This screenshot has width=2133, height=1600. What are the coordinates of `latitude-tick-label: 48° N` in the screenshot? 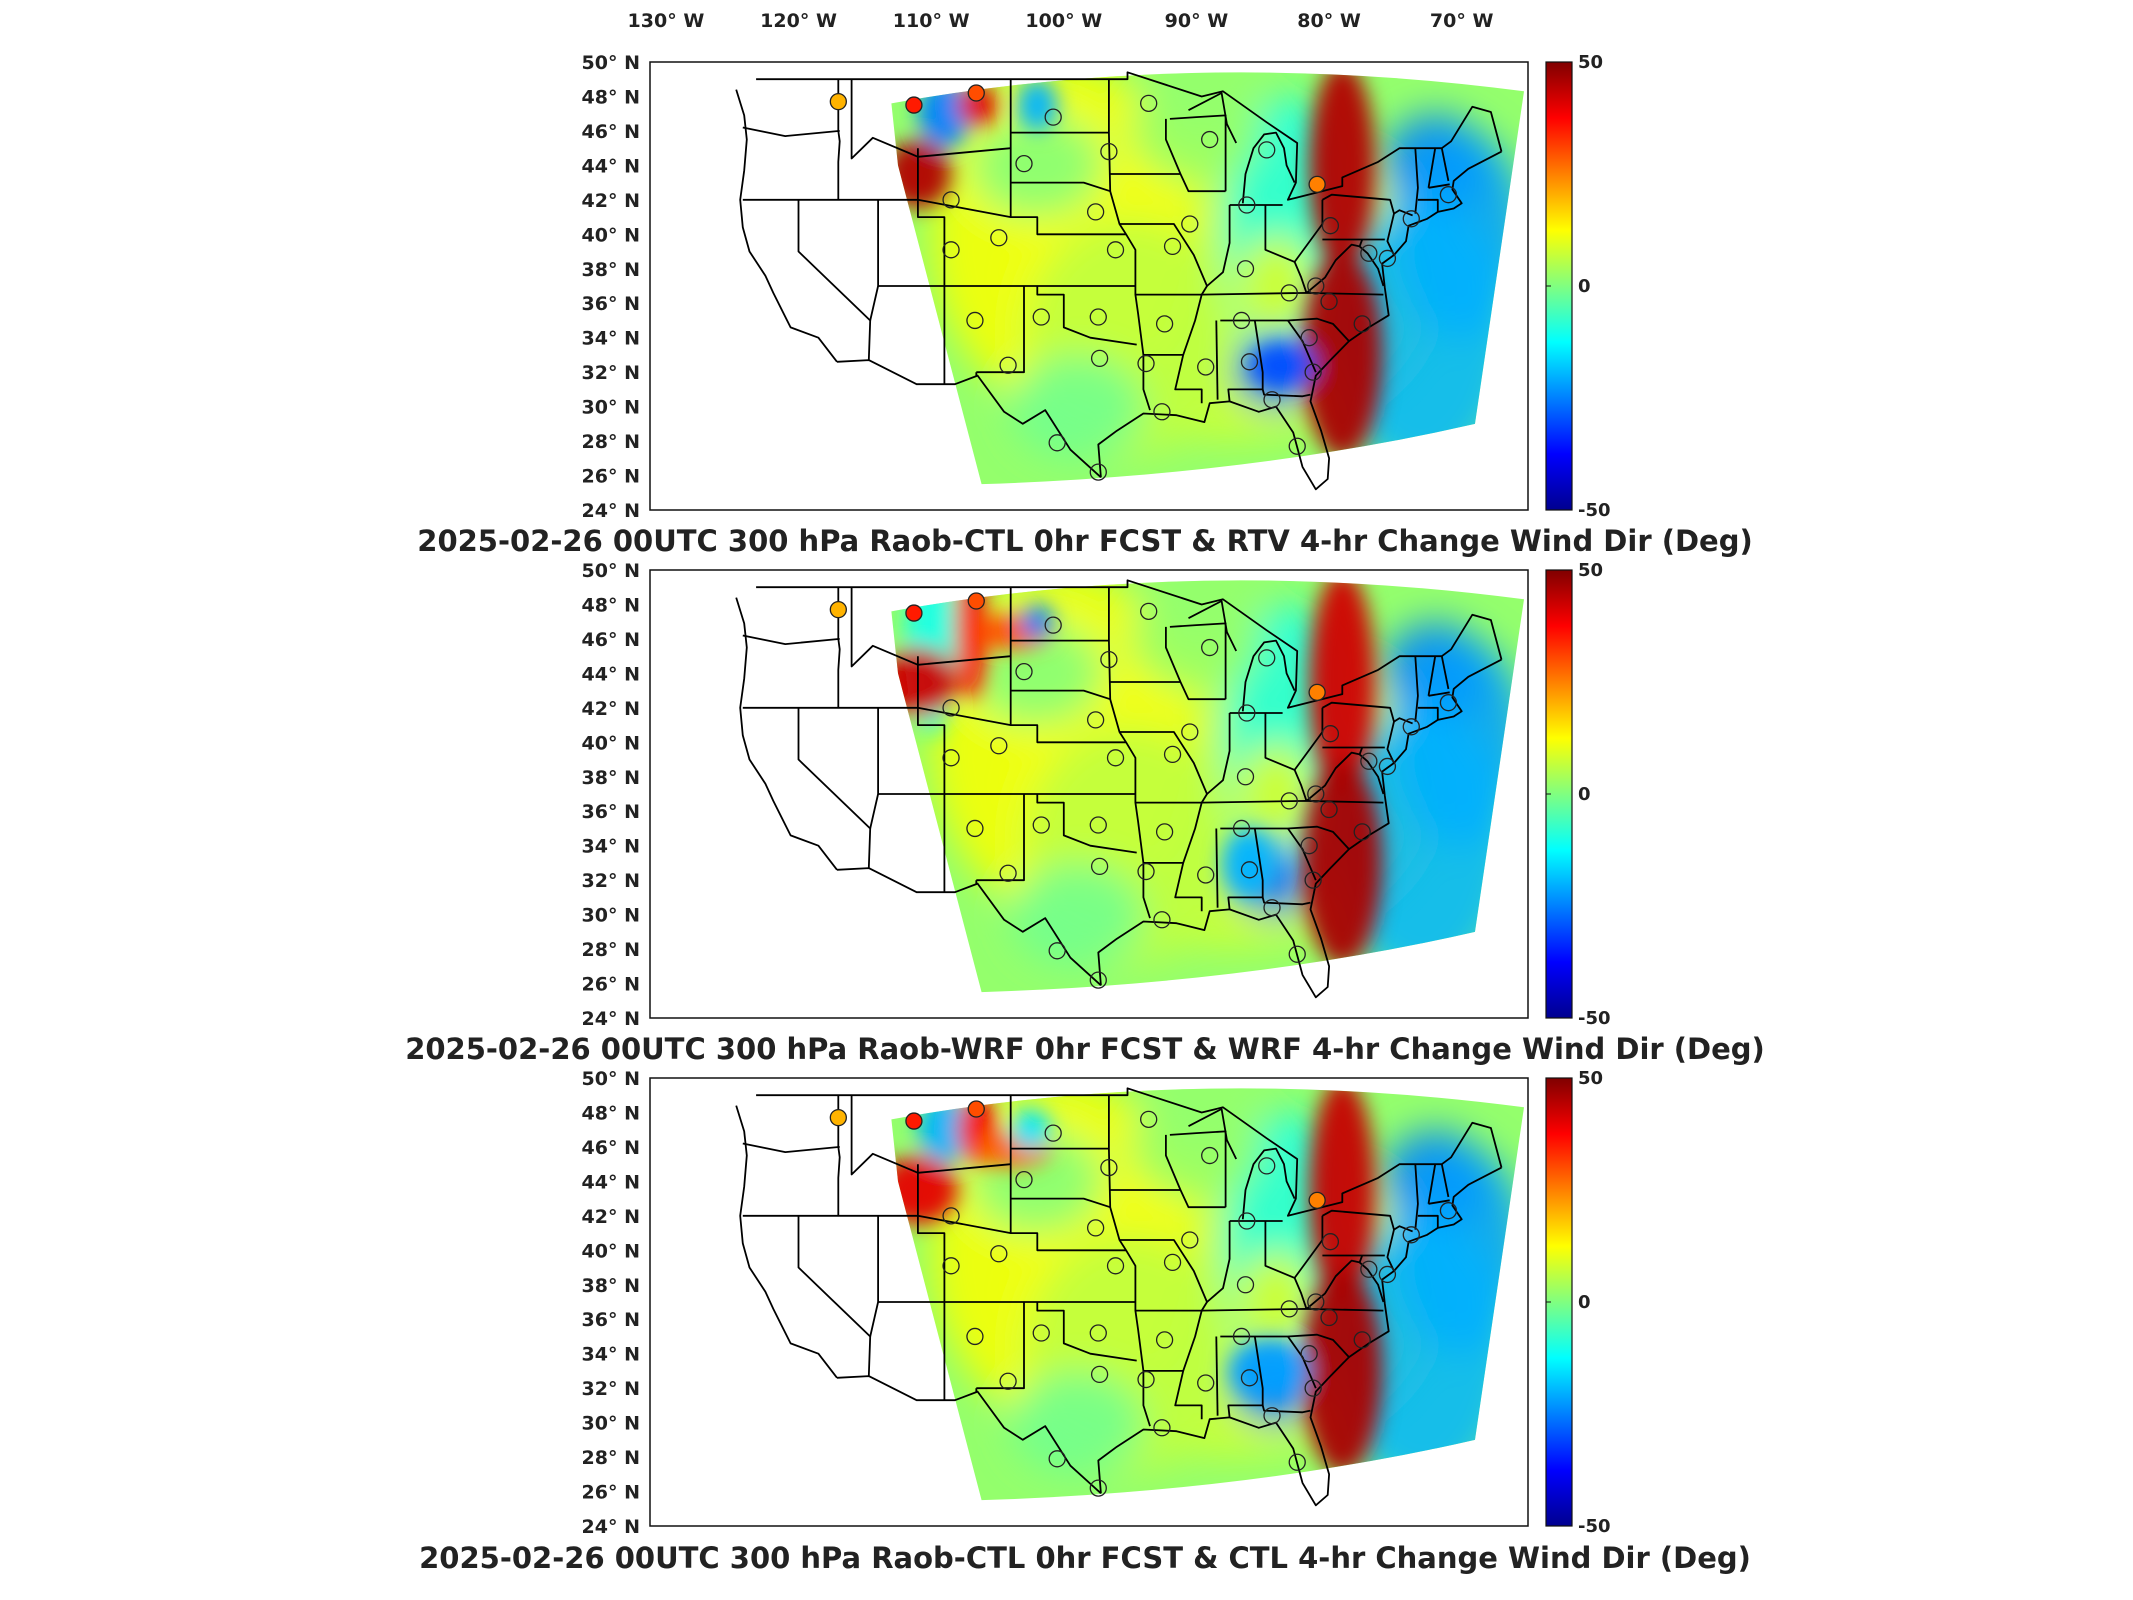 It's located at (611, 605).